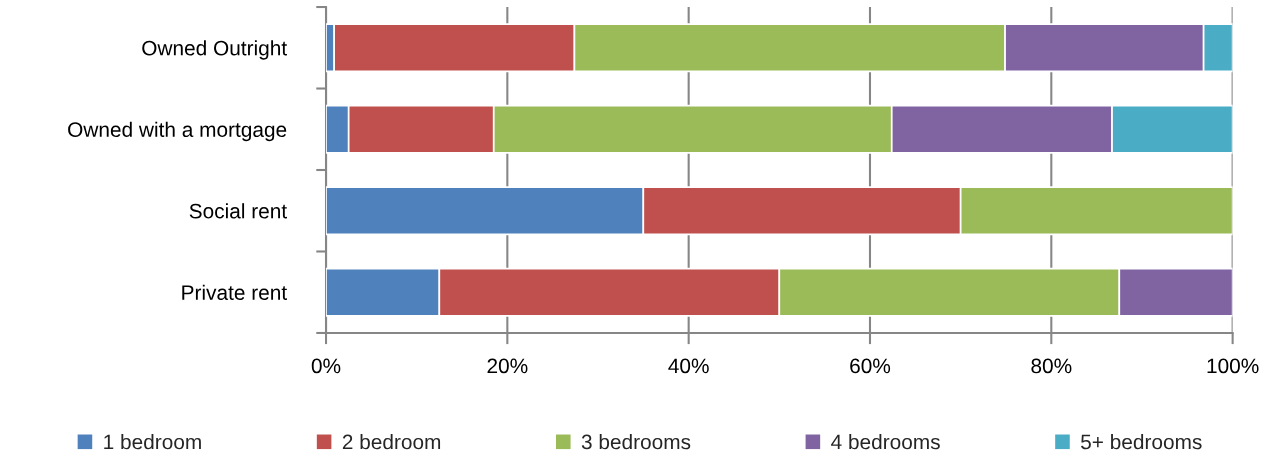 The width and height of the screenshot is (1280, 468). Describe the element at coordinates (507, 366) in the screenshot. I see `x-tick-label: 20%` at that location.